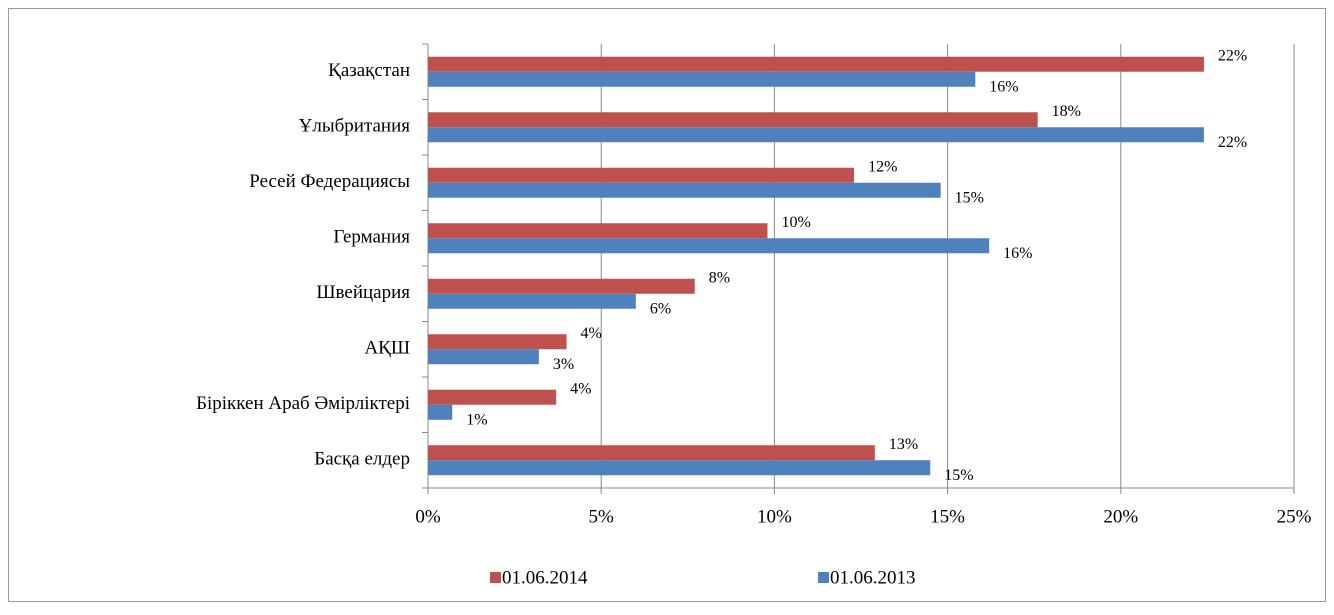  Describe the element at coordinates (947, 516) in the screenshot. I see `x-tick-label: 15%` at that location.